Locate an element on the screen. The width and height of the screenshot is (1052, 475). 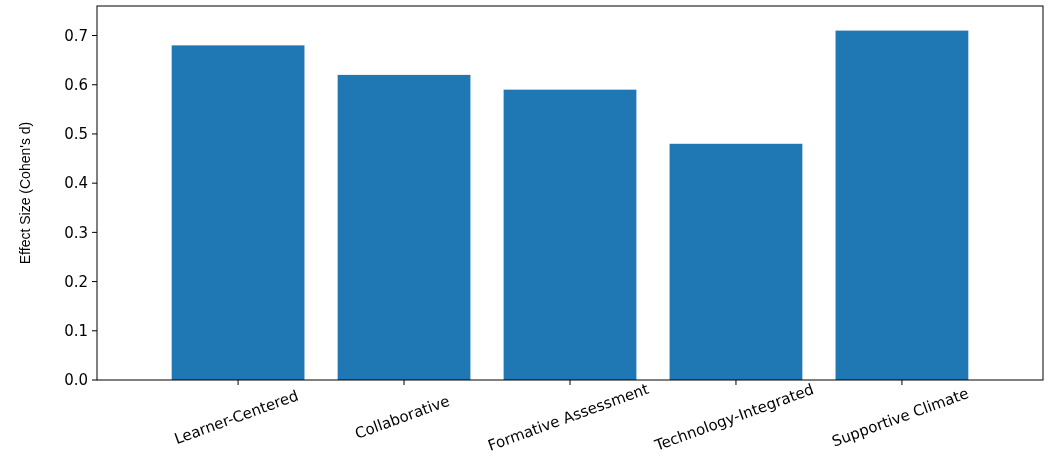
y-tick-label: 0.3 is located at coordinates (76, 232).